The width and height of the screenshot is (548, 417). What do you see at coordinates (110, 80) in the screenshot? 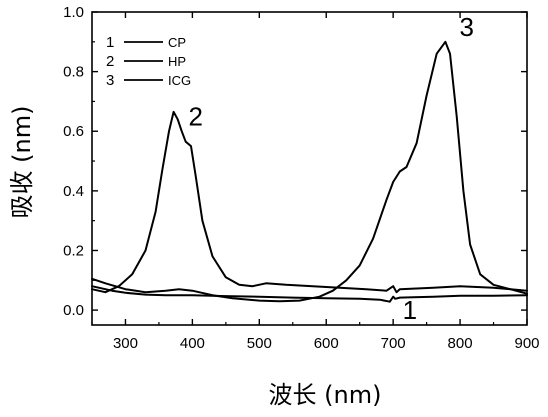
I see `legend-number: 3` at bounding box center [110, 80].